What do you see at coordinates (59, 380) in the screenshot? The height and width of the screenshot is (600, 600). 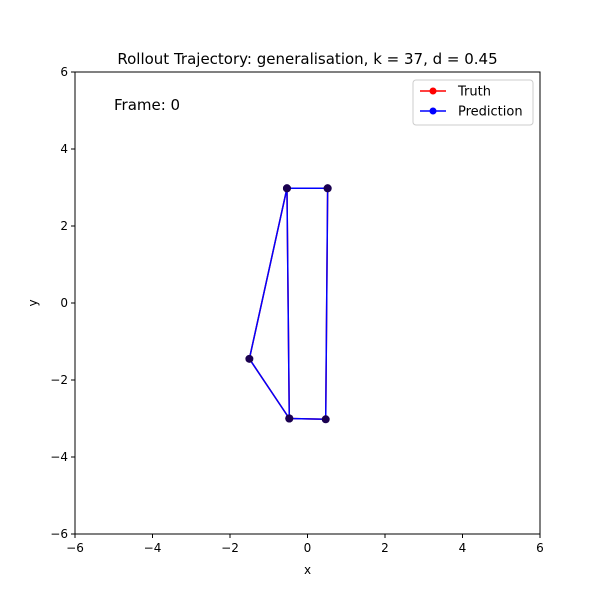 I see `y-tick-label: −2` at bounding box center [59, 380].